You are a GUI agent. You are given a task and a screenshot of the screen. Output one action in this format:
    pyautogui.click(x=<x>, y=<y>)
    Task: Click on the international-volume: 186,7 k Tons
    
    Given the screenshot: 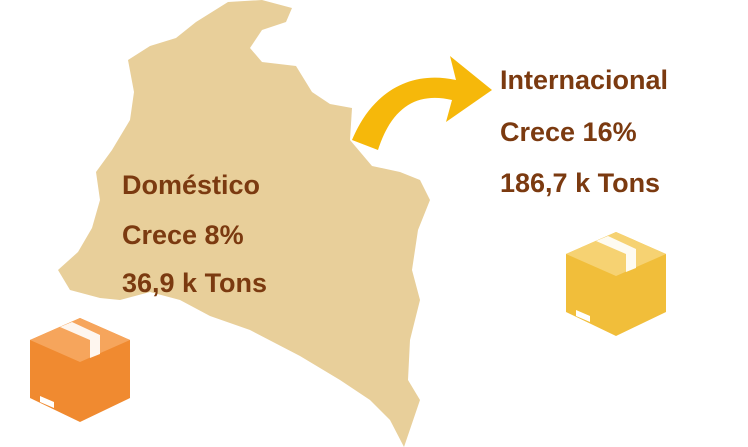 What is the action you would take?
    pyautogui.click(x=580, y=183)
    